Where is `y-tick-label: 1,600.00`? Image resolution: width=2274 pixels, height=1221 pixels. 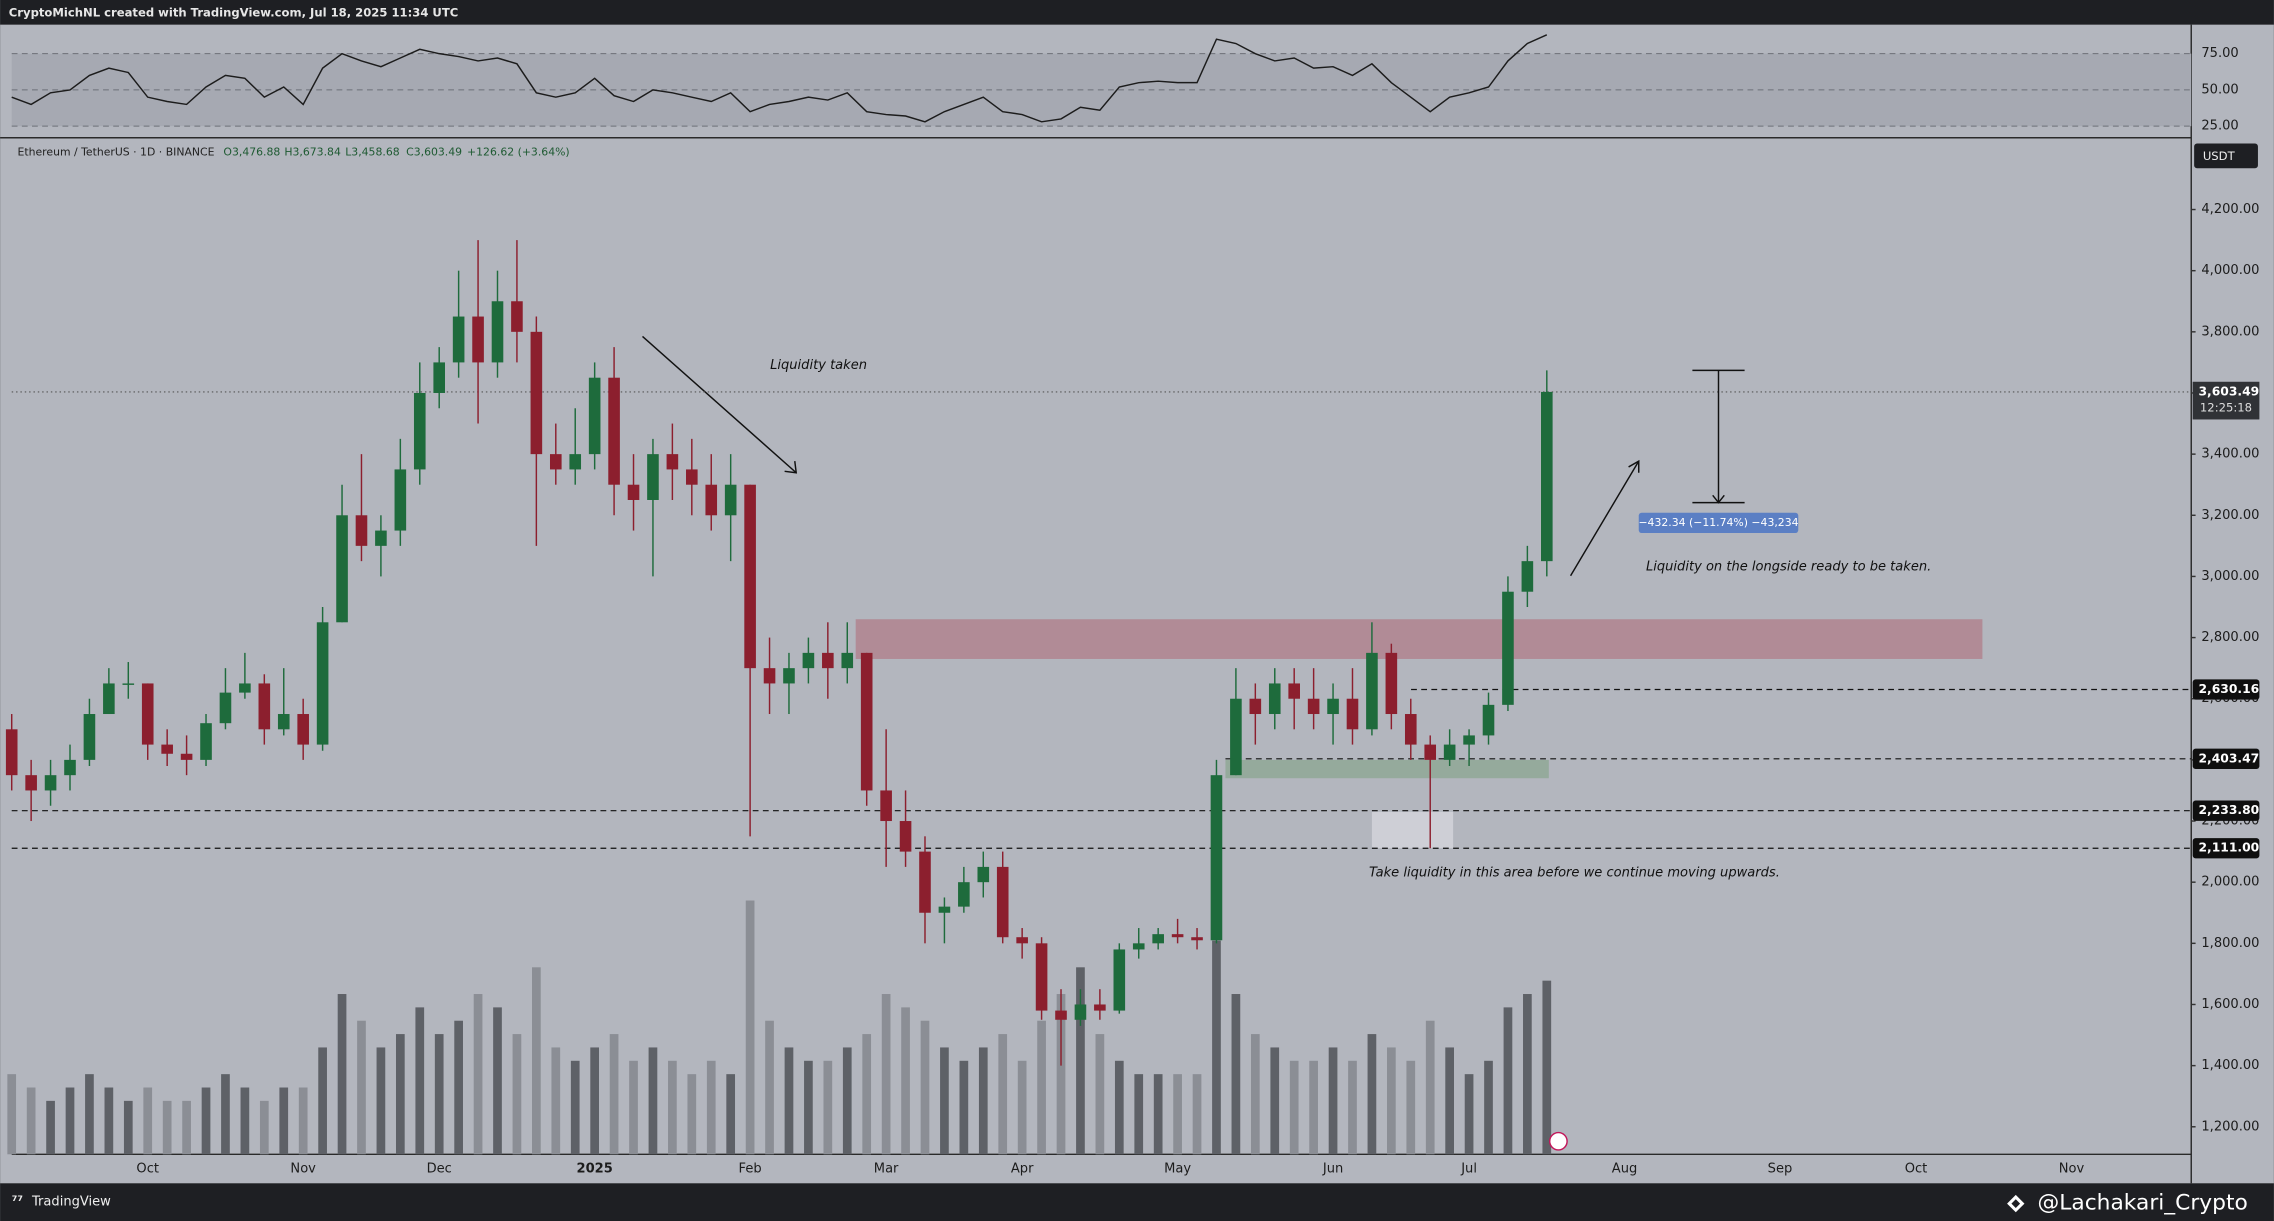
y-tick-label: 1,600.00 is located at coordinates (2230, 1004).